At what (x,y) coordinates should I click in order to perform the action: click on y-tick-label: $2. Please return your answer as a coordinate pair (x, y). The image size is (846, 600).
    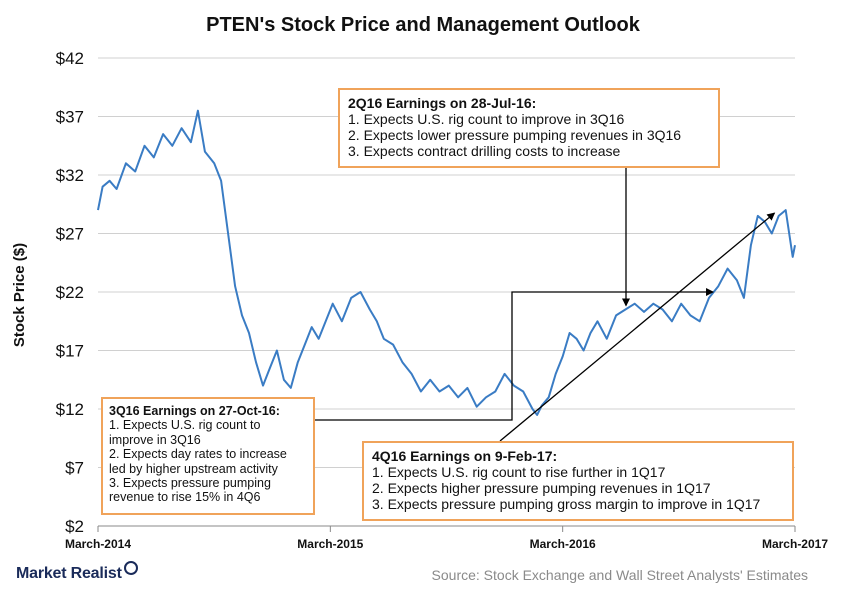
    Looking at the image, I should click on (74, 526).